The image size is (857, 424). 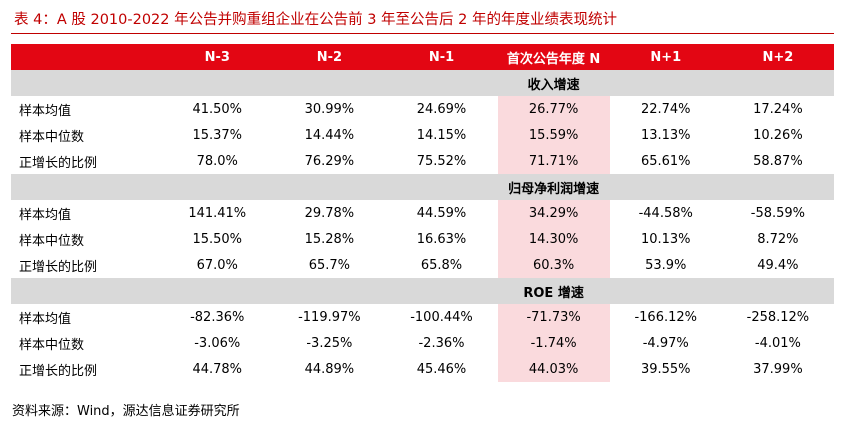 I want to click on table-cell: 45.46%, so click(x=441, y=369).